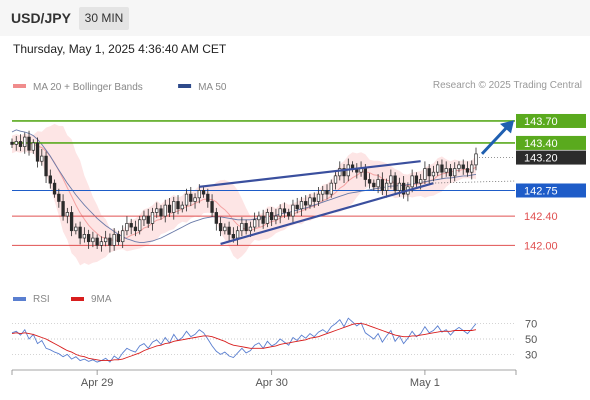  I want to click on rsi-legend-swatch, so click(77, 299).